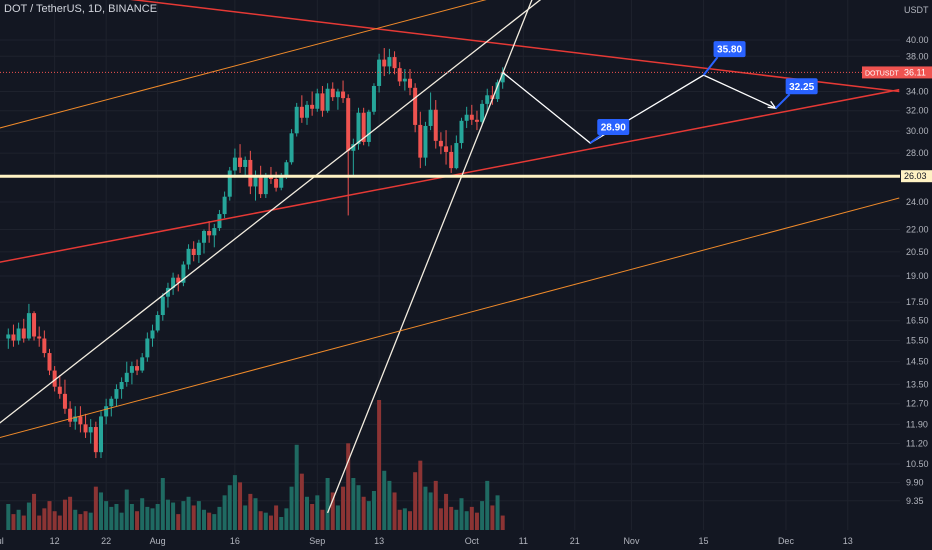 The width and height of the screenshot is (932, 550). Describe the element at coordinates (881, 72) in the screenshot. I see `symbol-tag` at that location.